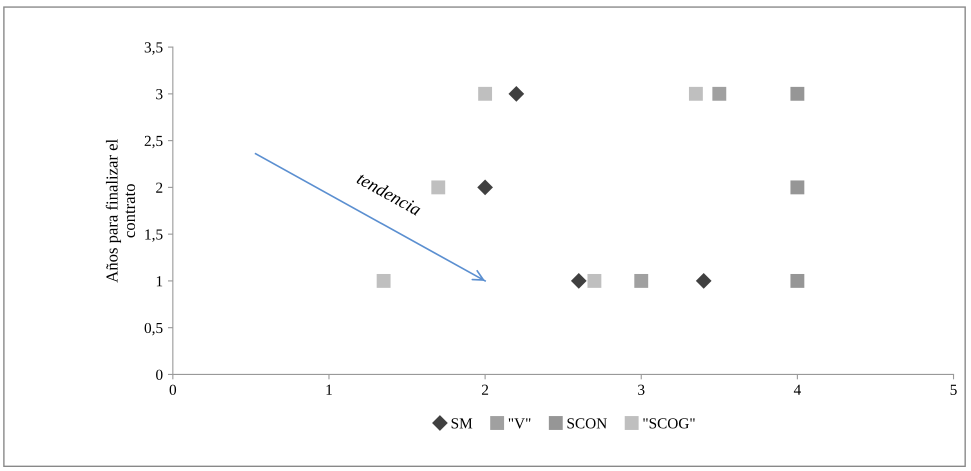  Describe the element at coordinates (329, 389) in the screenshot. I see `x-tick-label: 1` at that location.